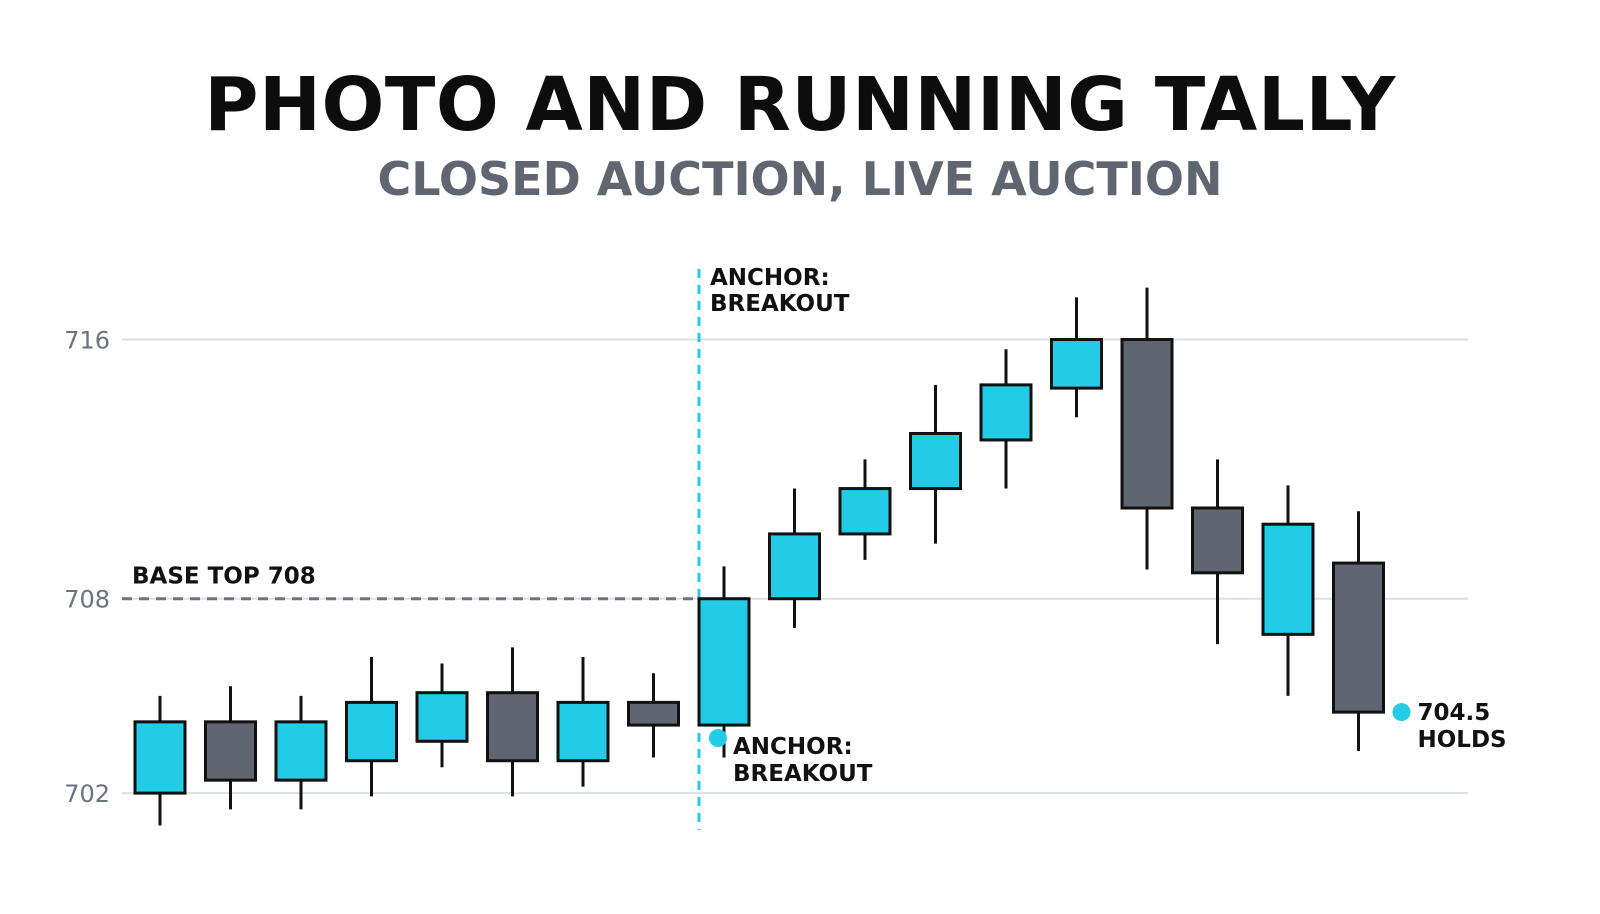 This screenshot has width=1600, height=914. I want to click on anchor-top-label-line1: ANCHOR:, so click(770, 278).